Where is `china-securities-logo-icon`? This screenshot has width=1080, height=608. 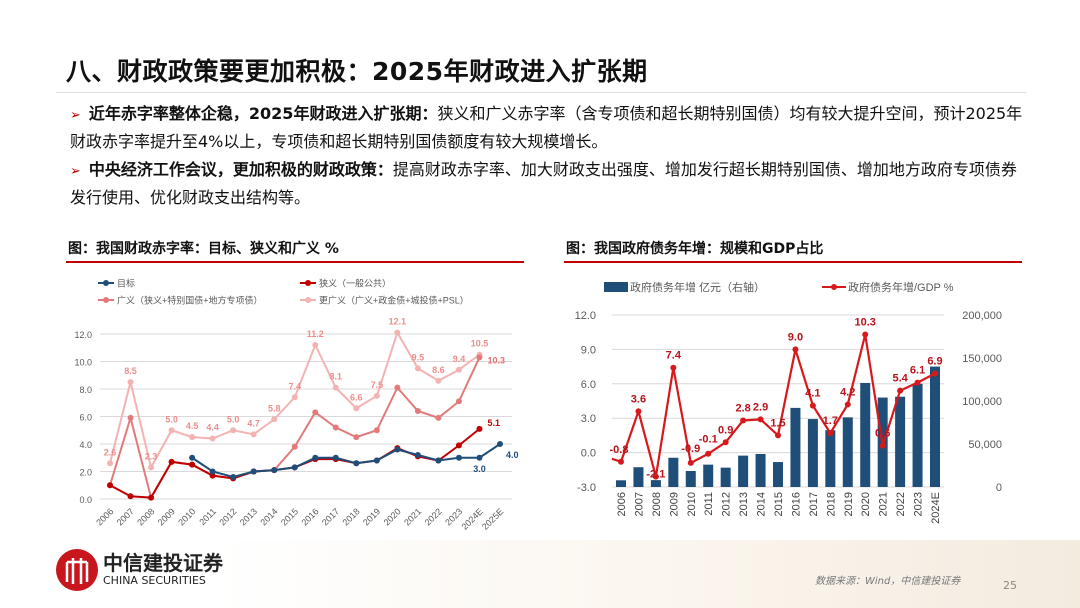 china-securities-logo-icon is located at coordinates (77, 570).